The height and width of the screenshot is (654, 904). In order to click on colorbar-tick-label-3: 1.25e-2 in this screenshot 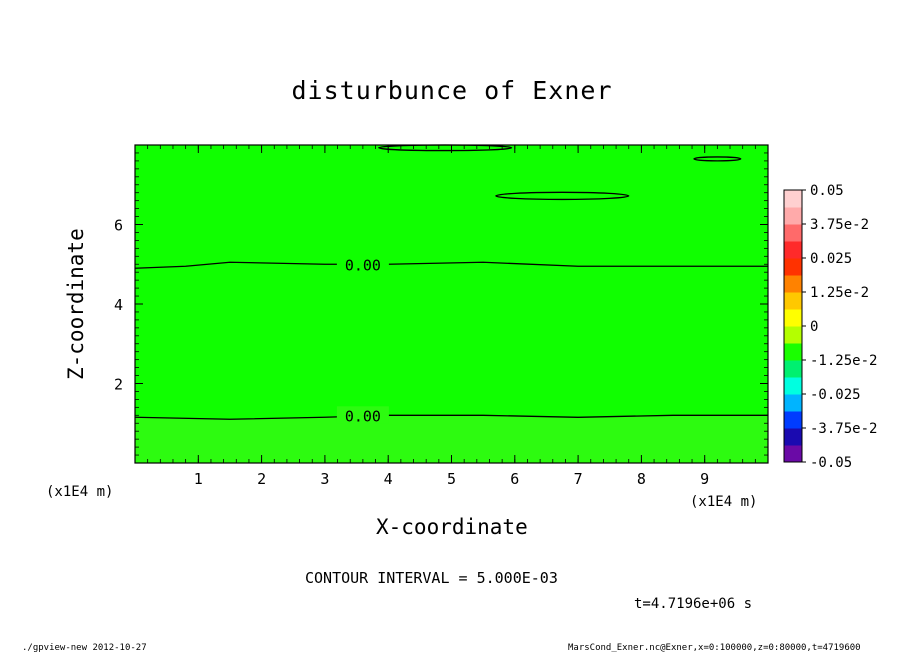, I will do `click(839, 293)`.